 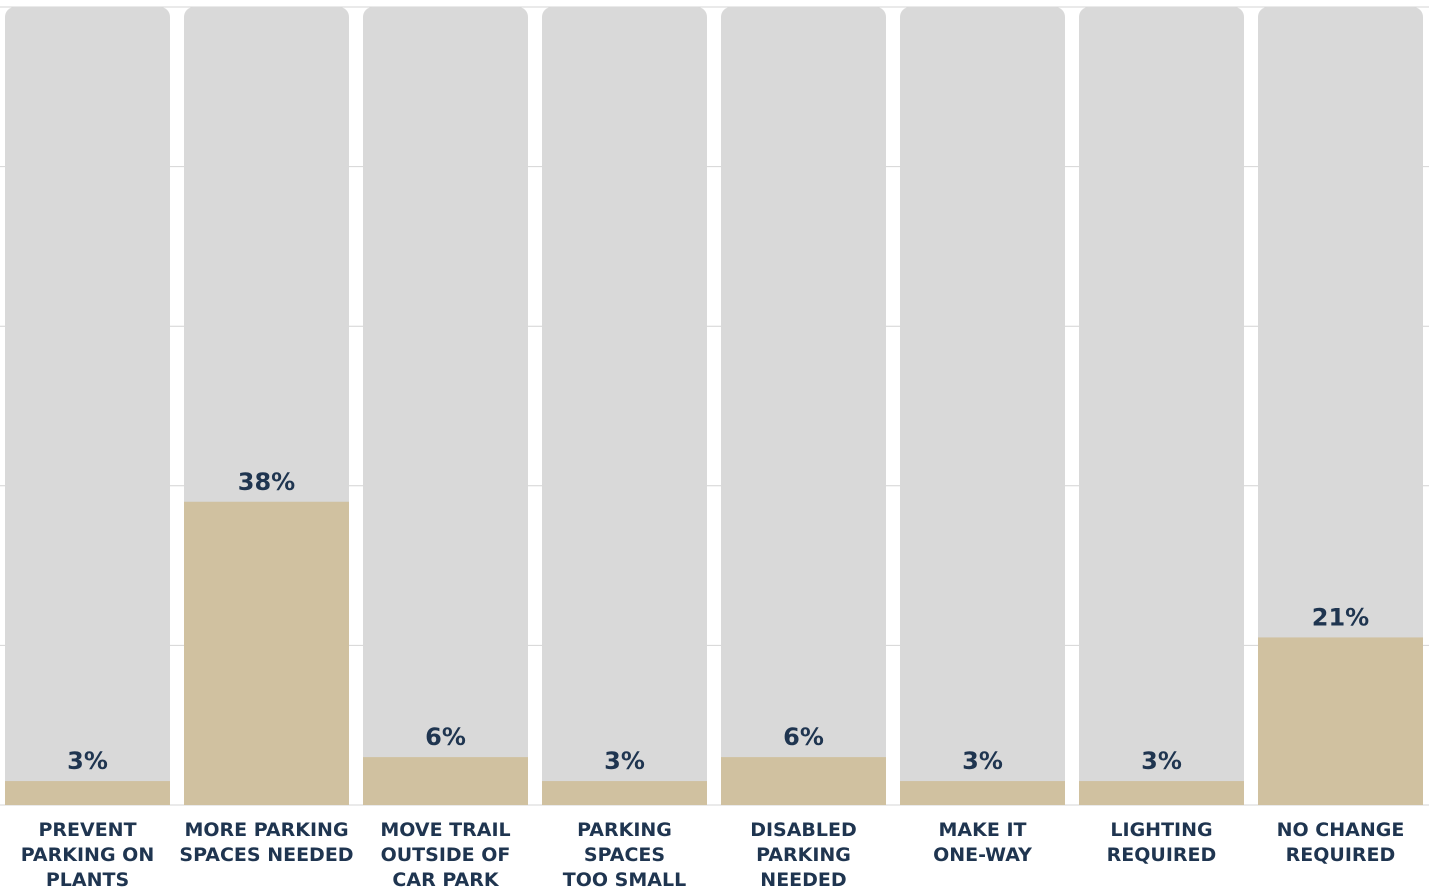 What do you see at coordinates (1341, 842) in the screenshot?
I see `category-label: NO CHANGE REQUIRED` at bounding box center [1341, 842].